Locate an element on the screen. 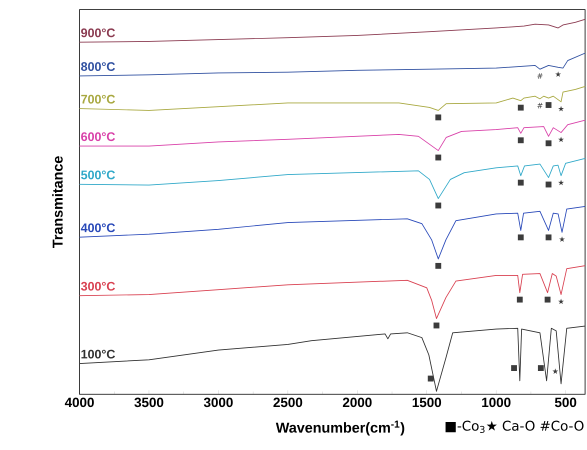 This screenshot has width=587, height=450. x-tick-label: 1500 is located at coordinates (427, 403).